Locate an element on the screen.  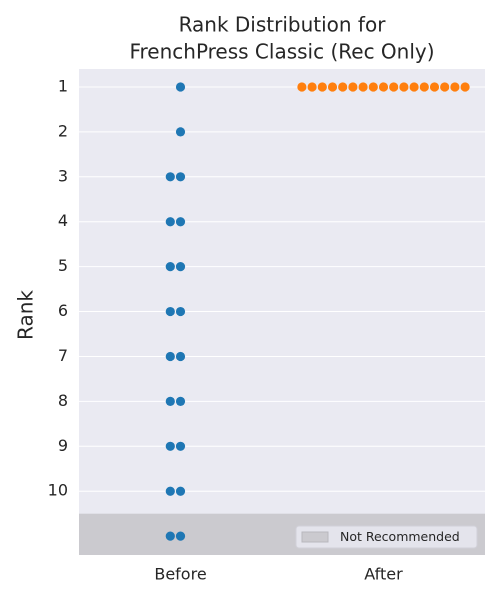
legend-swatch is located at coordinates (315, 537).